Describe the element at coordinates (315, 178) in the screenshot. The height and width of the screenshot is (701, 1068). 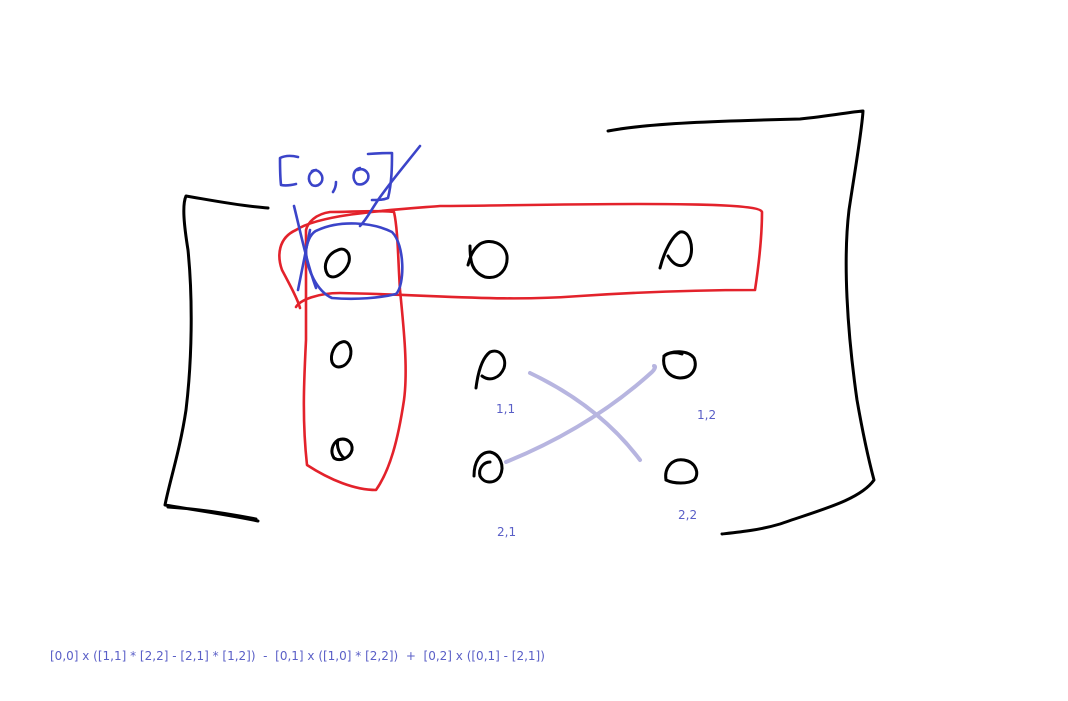
I see `index-zero-first` at that location.